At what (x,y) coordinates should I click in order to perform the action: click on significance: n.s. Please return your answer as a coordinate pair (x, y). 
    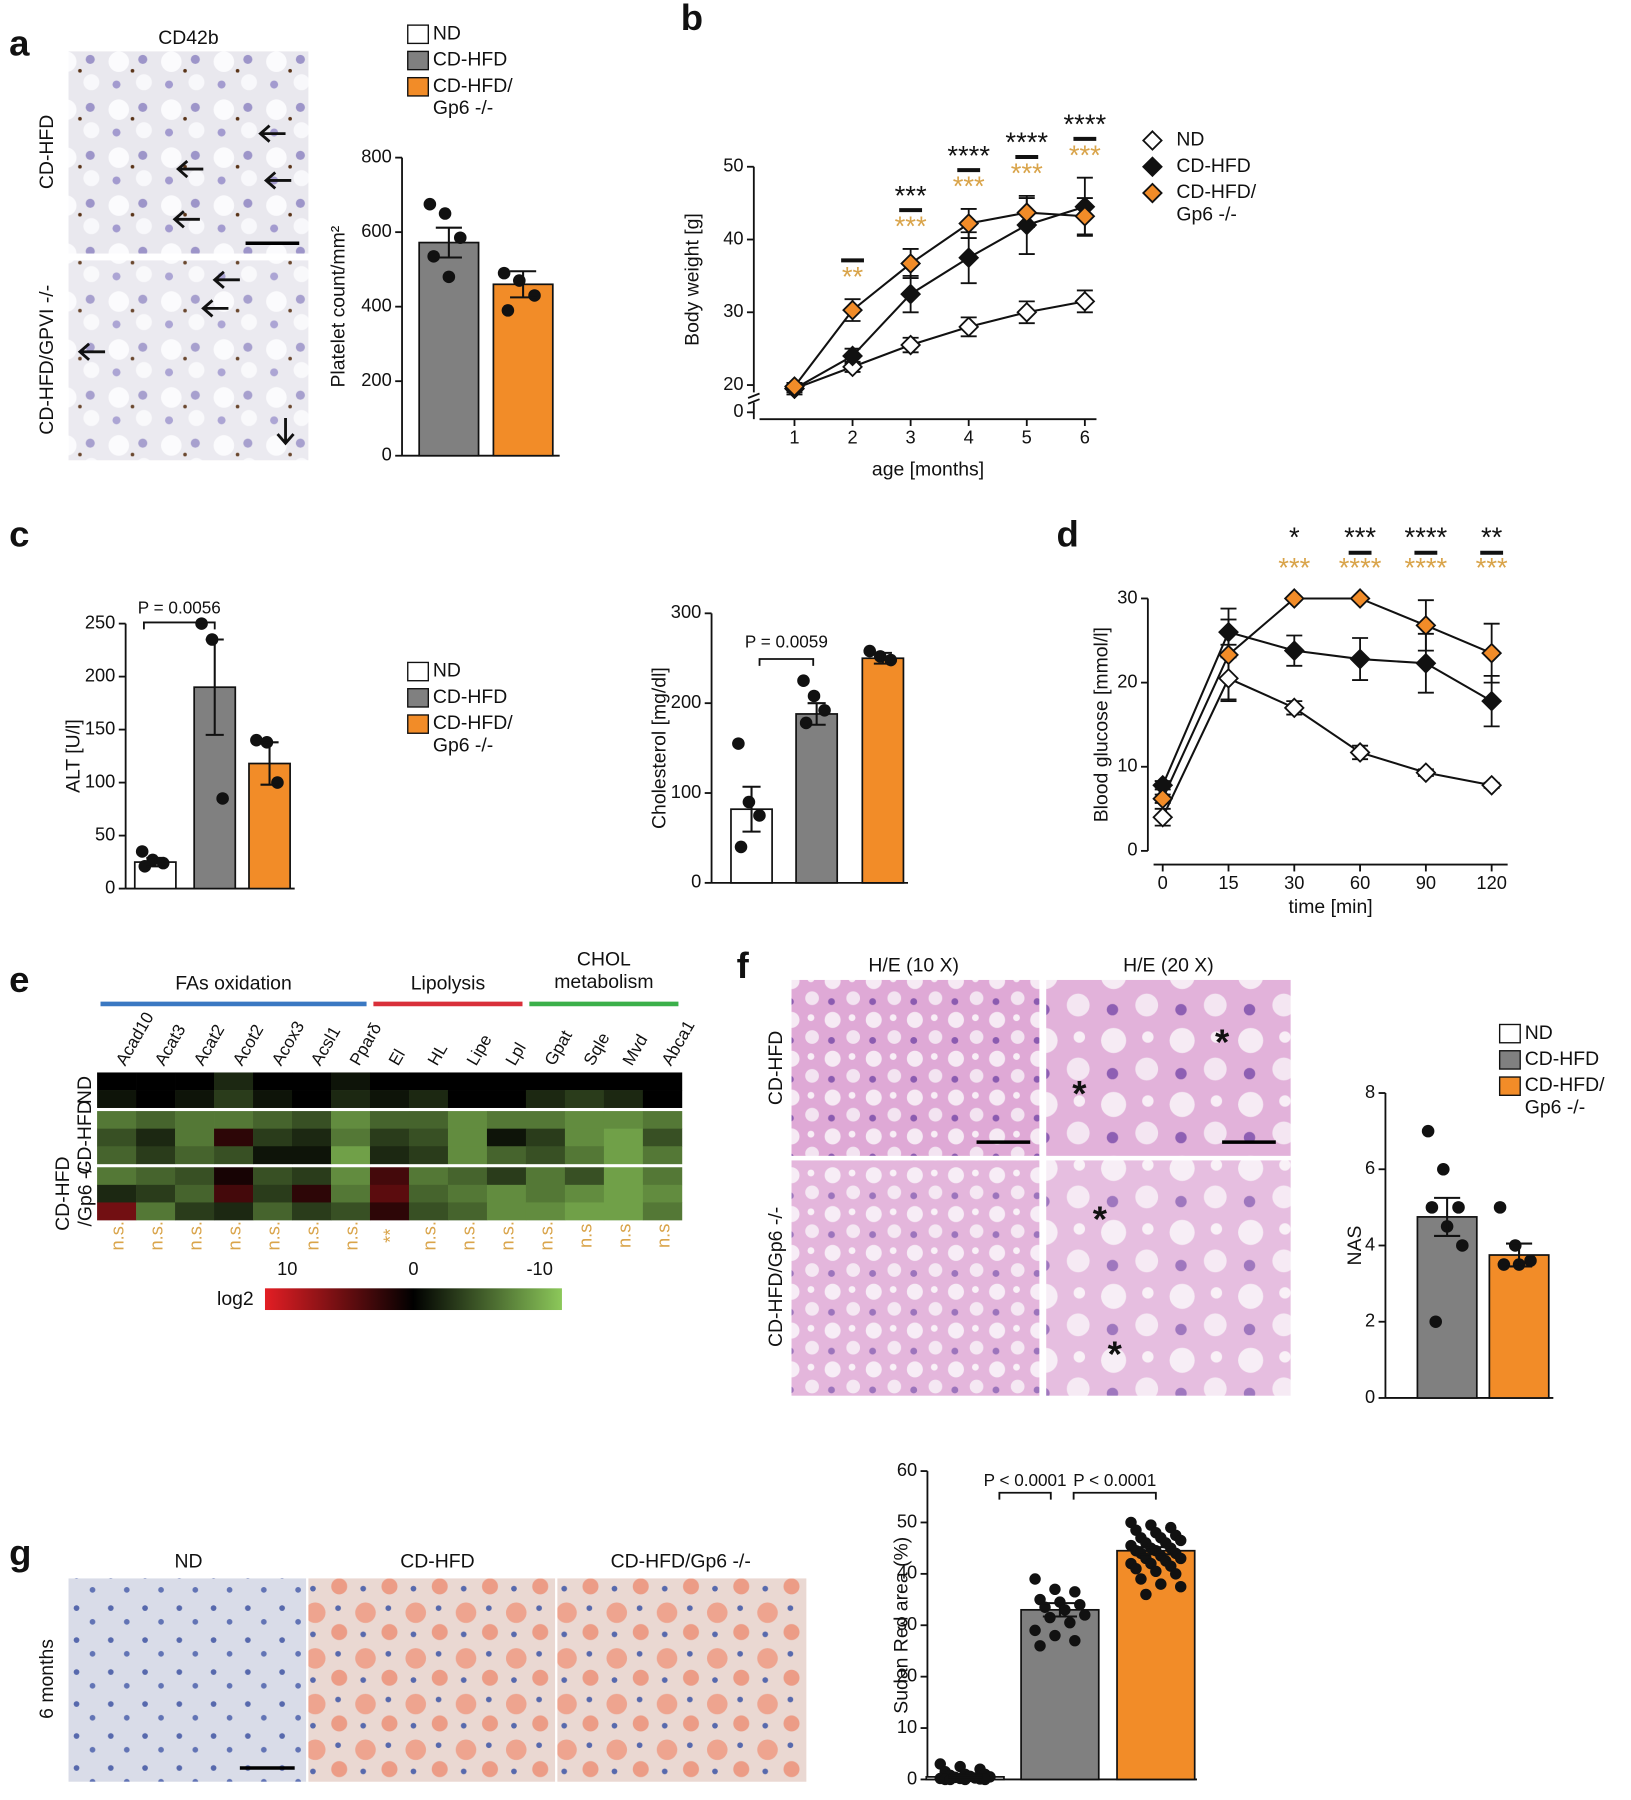
    Looking at the image, I should click on (585, 1236).